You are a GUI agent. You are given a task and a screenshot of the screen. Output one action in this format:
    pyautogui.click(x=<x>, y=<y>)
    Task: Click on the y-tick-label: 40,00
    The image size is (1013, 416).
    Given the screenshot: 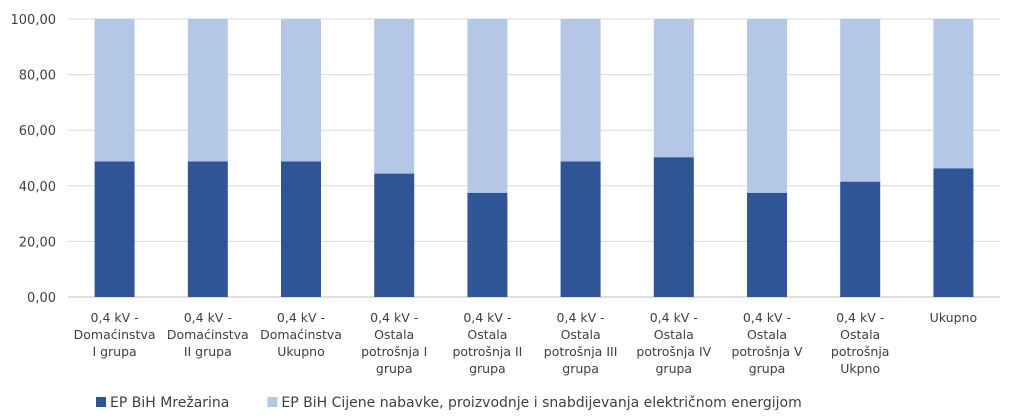 What is the action you would take?
    pyautogui.click(x=37, y=187)
    